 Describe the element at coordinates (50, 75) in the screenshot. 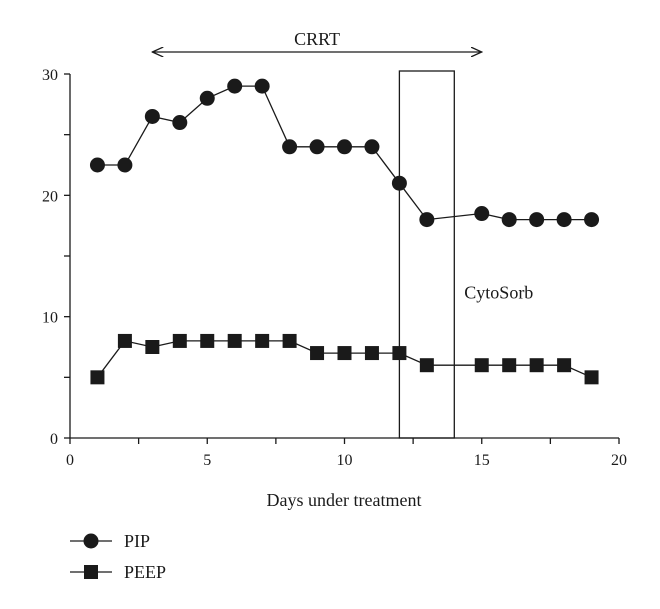

I see `y-tick-label: 30` at that location.